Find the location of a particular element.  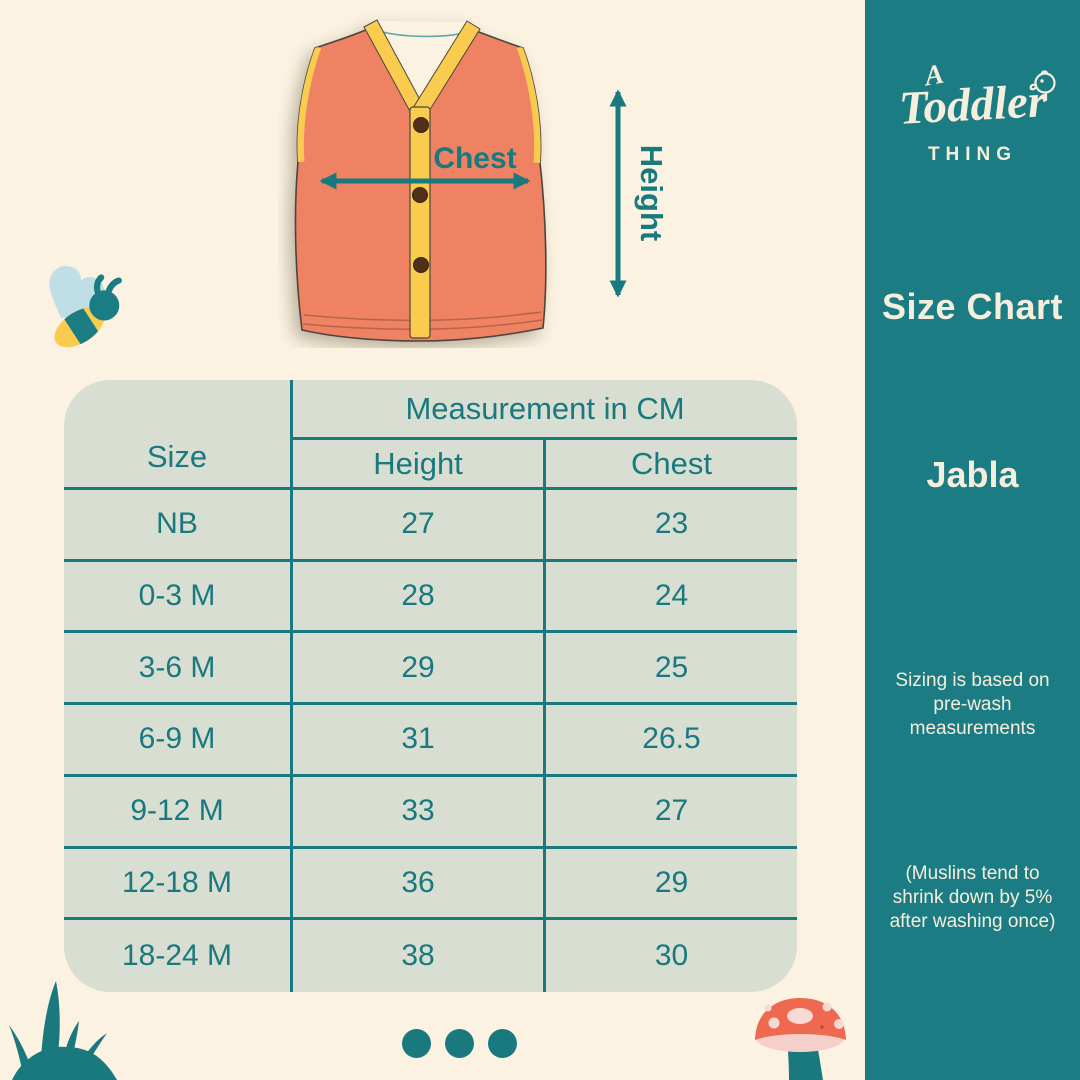

table-cell-size: 18-24 M is located at coordinates (178, 956).